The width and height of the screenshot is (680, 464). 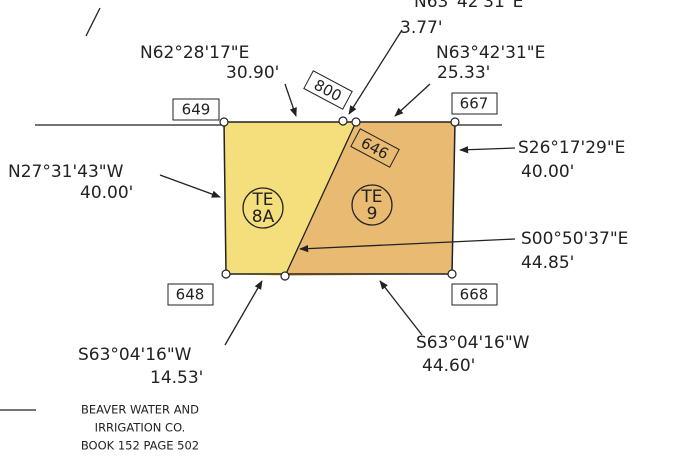 I want to click on owner-text: BOOK 152 PAGE 502, so click(x=140, y=446).